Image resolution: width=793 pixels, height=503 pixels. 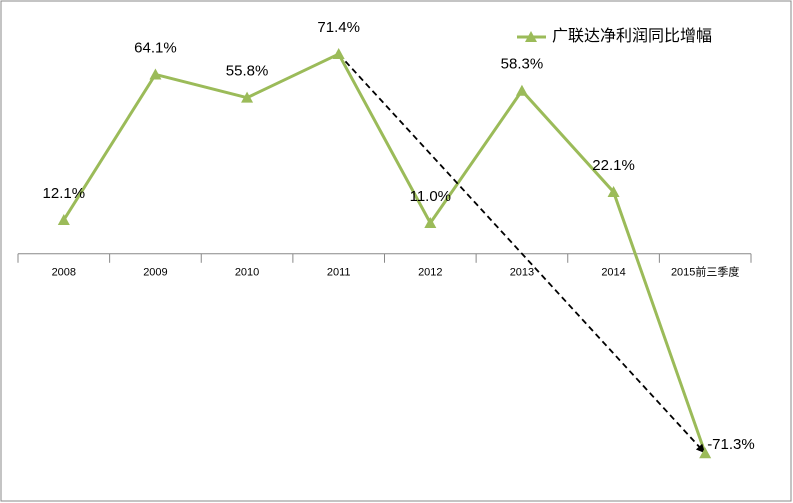 What do you see at coordinates (155, 47) in the screenshot?
I see `data-label: 64.1%` at bounding box center [155, 47].